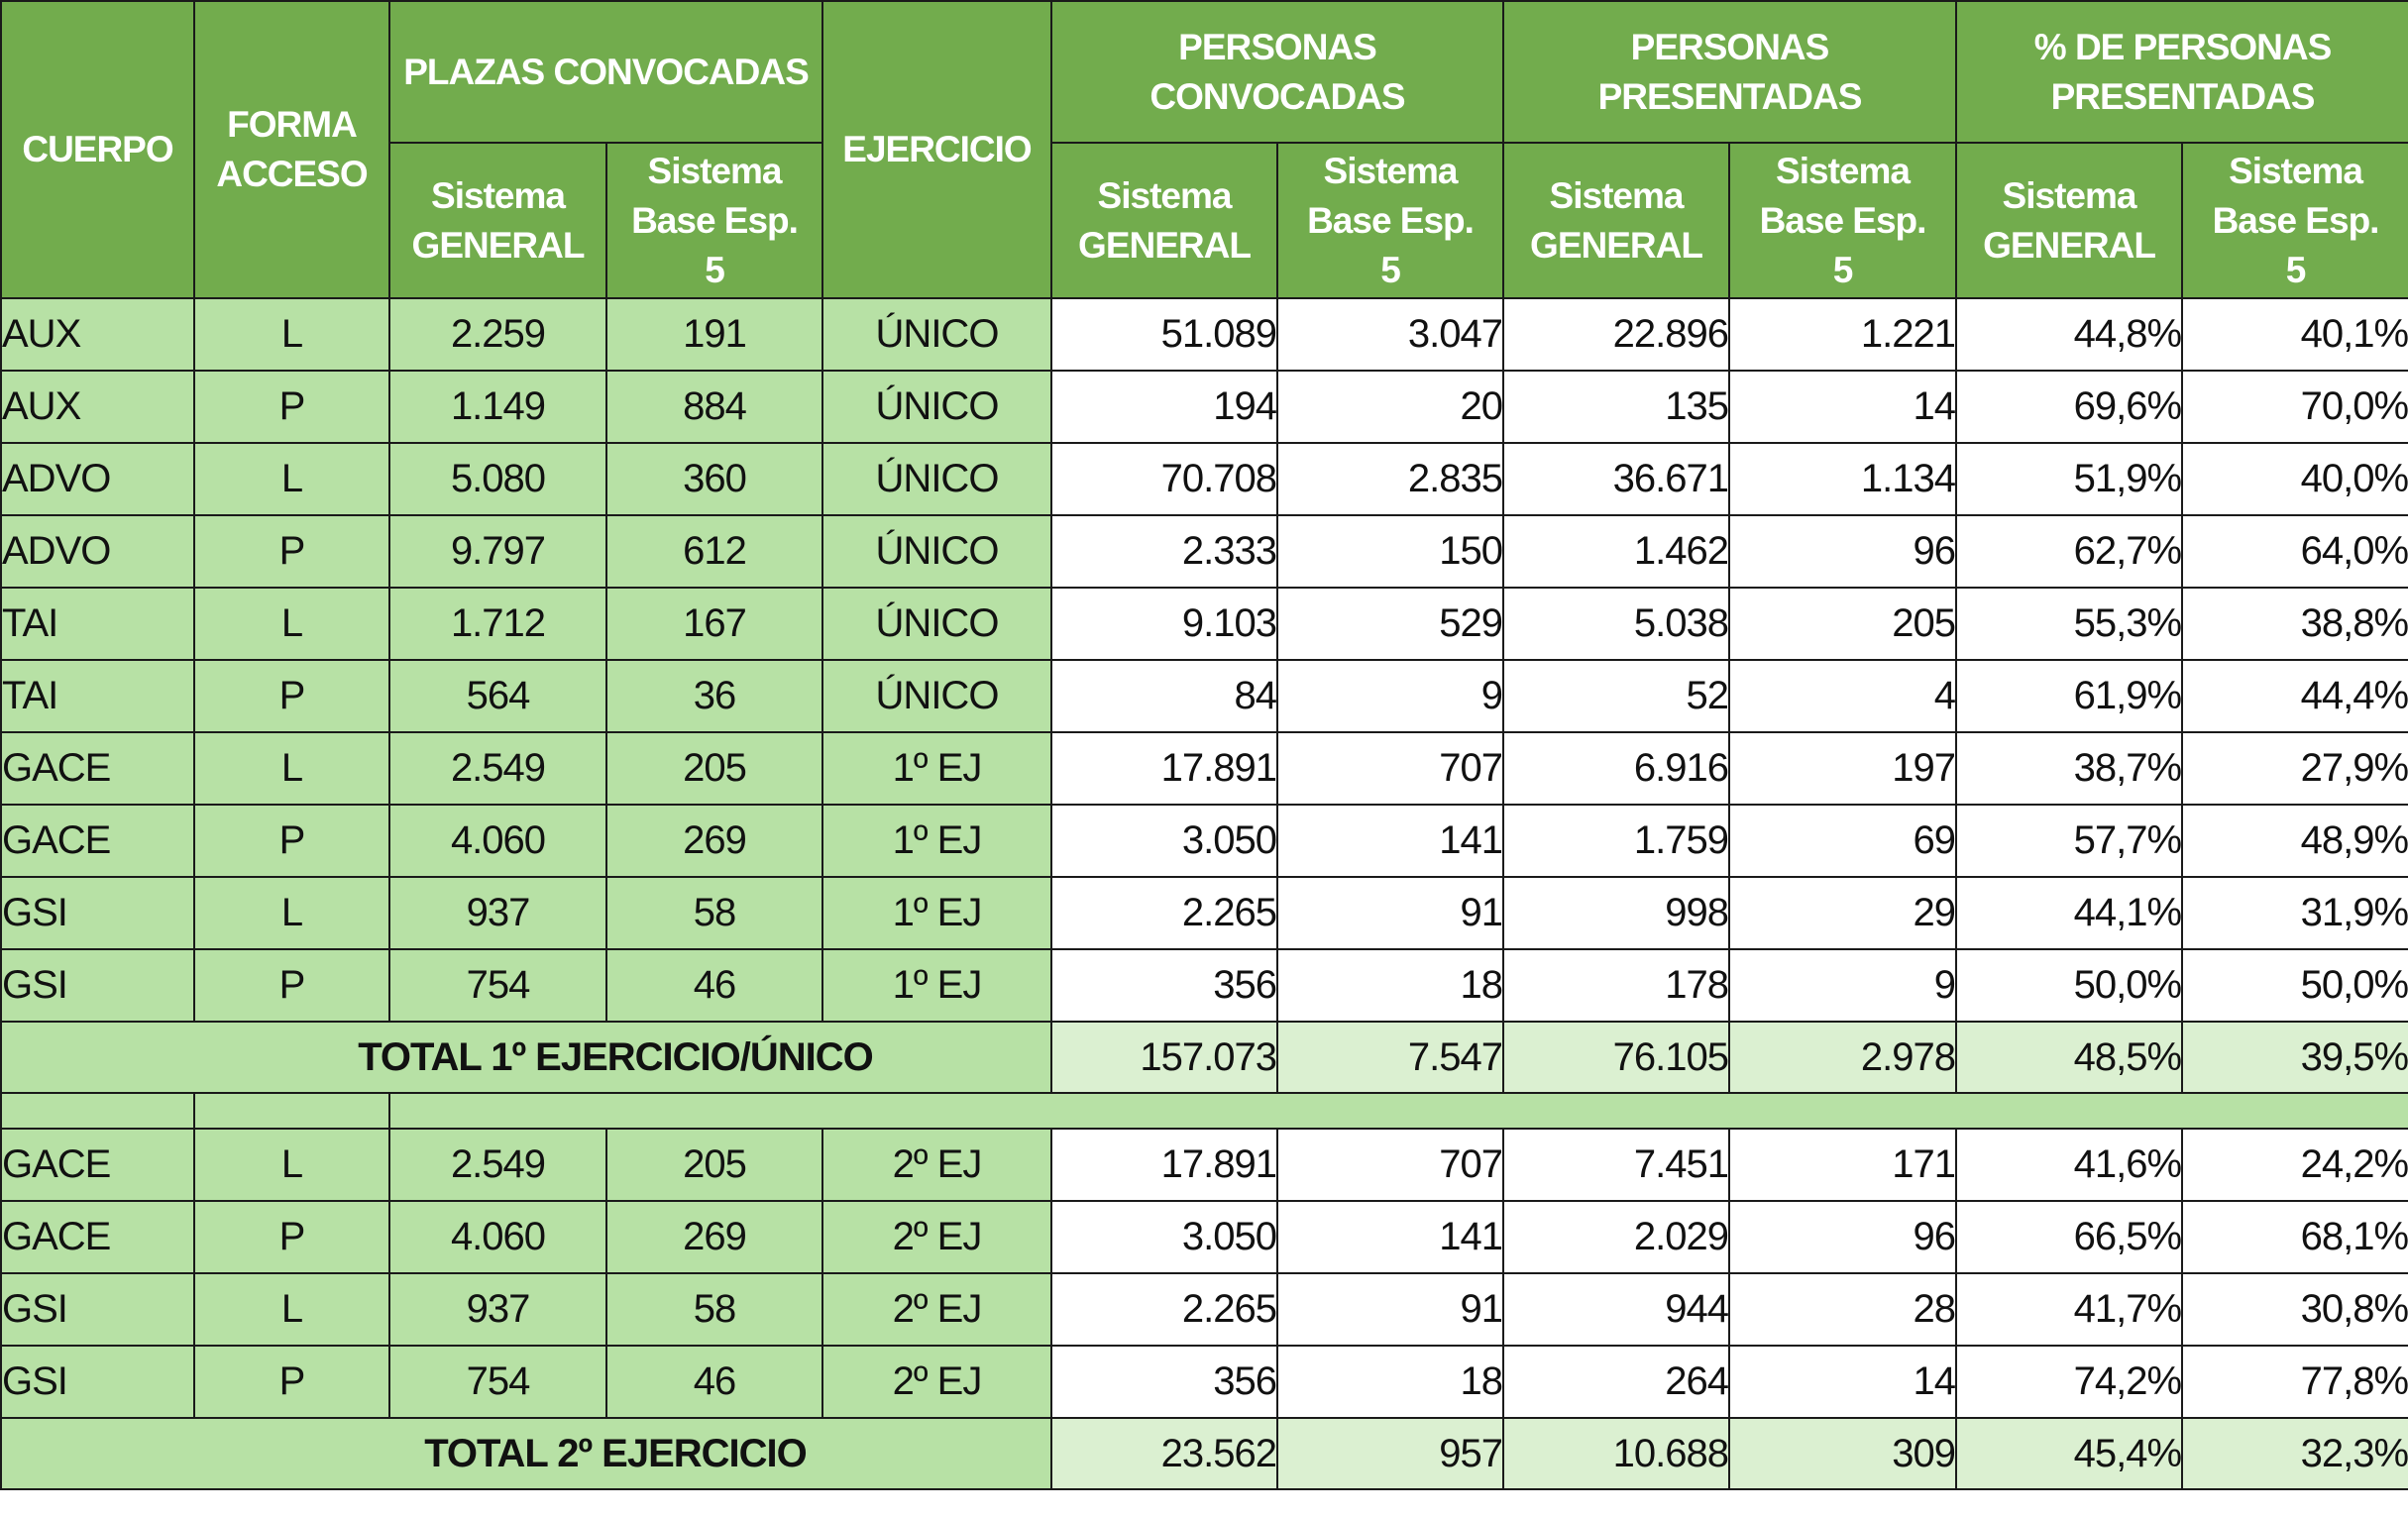 This screenshot has width=2408, height=1518. I want to click on cell-cuerpo: ADVO, so click(97, 552).